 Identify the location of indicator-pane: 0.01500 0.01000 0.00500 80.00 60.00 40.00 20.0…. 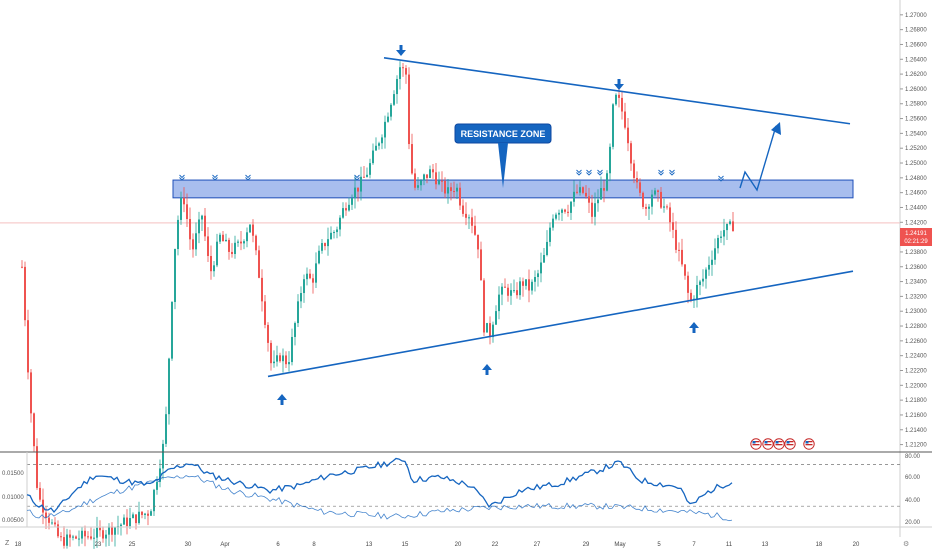
(466, 489).